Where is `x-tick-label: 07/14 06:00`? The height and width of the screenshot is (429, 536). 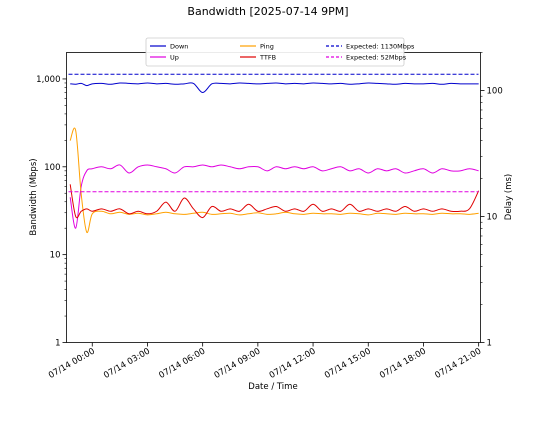
x-tick-label: 07/14 06:00 is located at coordinates (182, 363).